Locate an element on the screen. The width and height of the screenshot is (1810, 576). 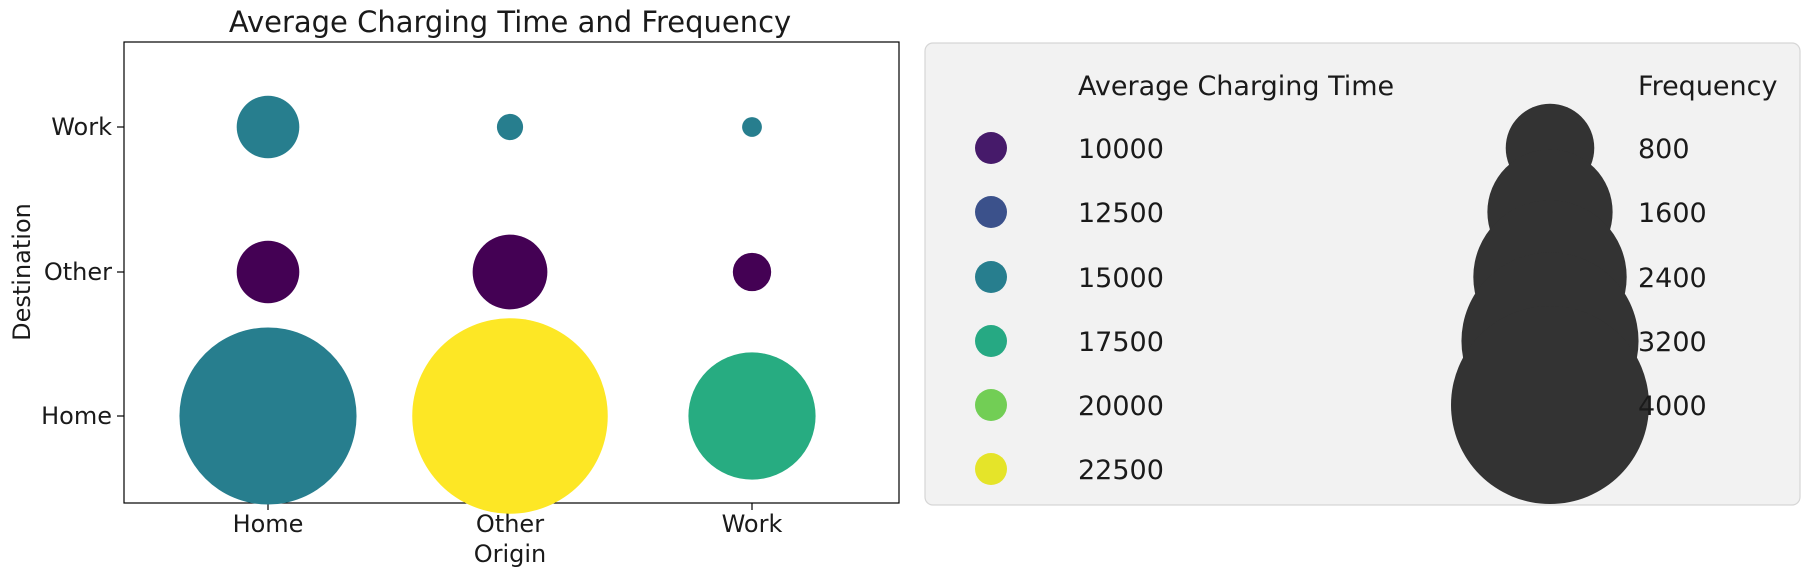
x-axis: Home Other Work is located at coordinates (508, 520).